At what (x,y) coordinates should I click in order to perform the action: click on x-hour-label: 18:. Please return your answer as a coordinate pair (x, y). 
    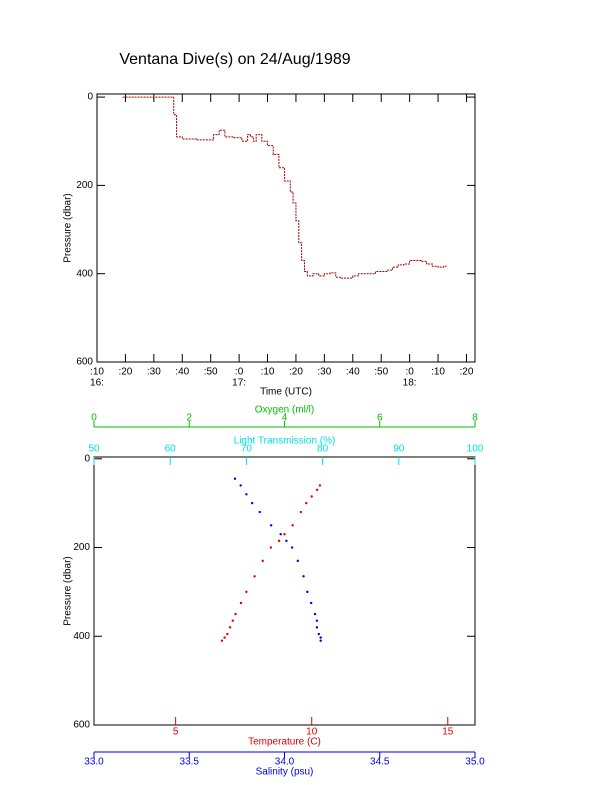
    Looking at the image, I should click on (410, 383).